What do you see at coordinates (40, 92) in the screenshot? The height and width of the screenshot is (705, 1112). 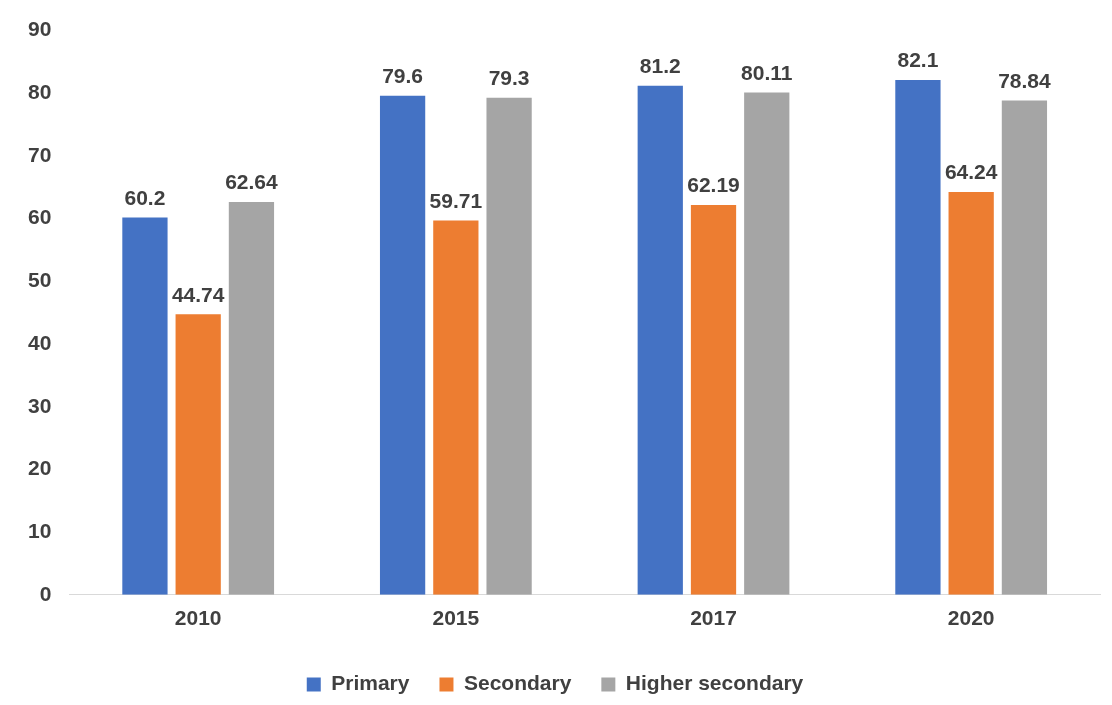 I see `y-tick-label: 80` at bounding box center [40, 92].